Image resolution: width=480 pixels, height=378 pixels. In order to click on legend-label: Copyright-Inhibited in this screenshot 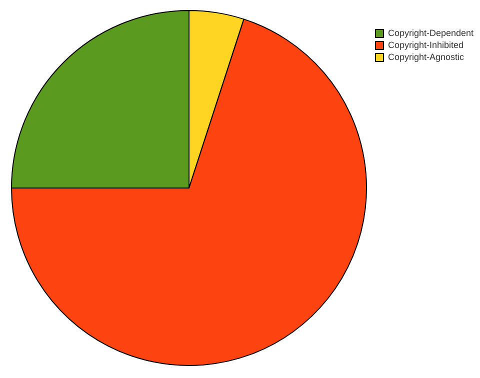, I will do `click(426, 45)`.